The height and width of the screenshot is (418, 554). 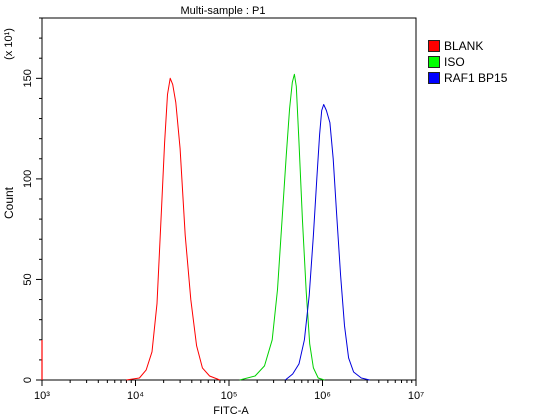 I want to click on legend-label-iso: ISO, so click(x=454, y=62).